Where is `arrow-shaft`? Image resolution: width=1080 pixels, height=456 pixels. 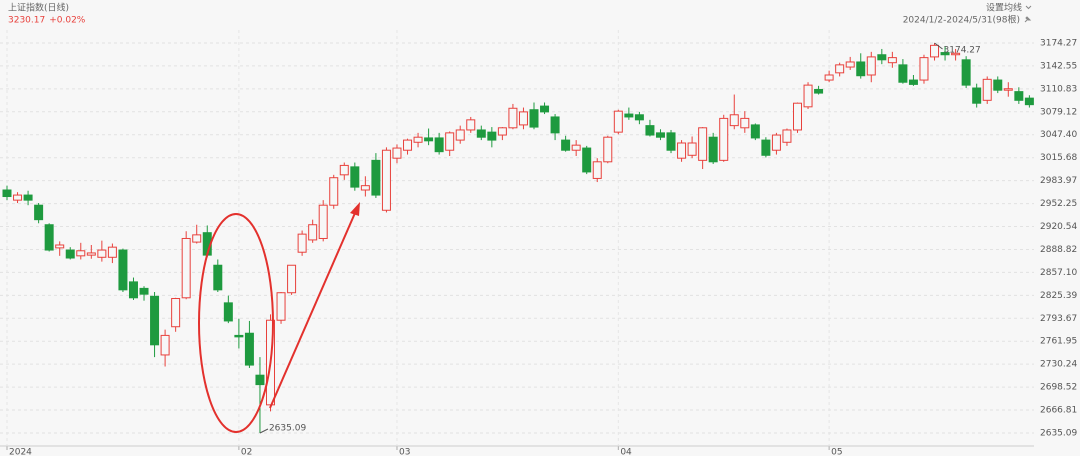
arrow-shaft is located at coordinates (312, 310).